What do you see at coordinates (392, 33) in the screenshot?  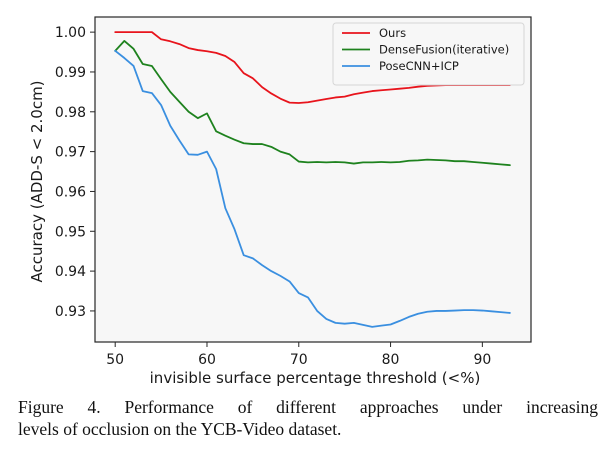 I see `legend-label: Ours` at bounding box center [392, 33].